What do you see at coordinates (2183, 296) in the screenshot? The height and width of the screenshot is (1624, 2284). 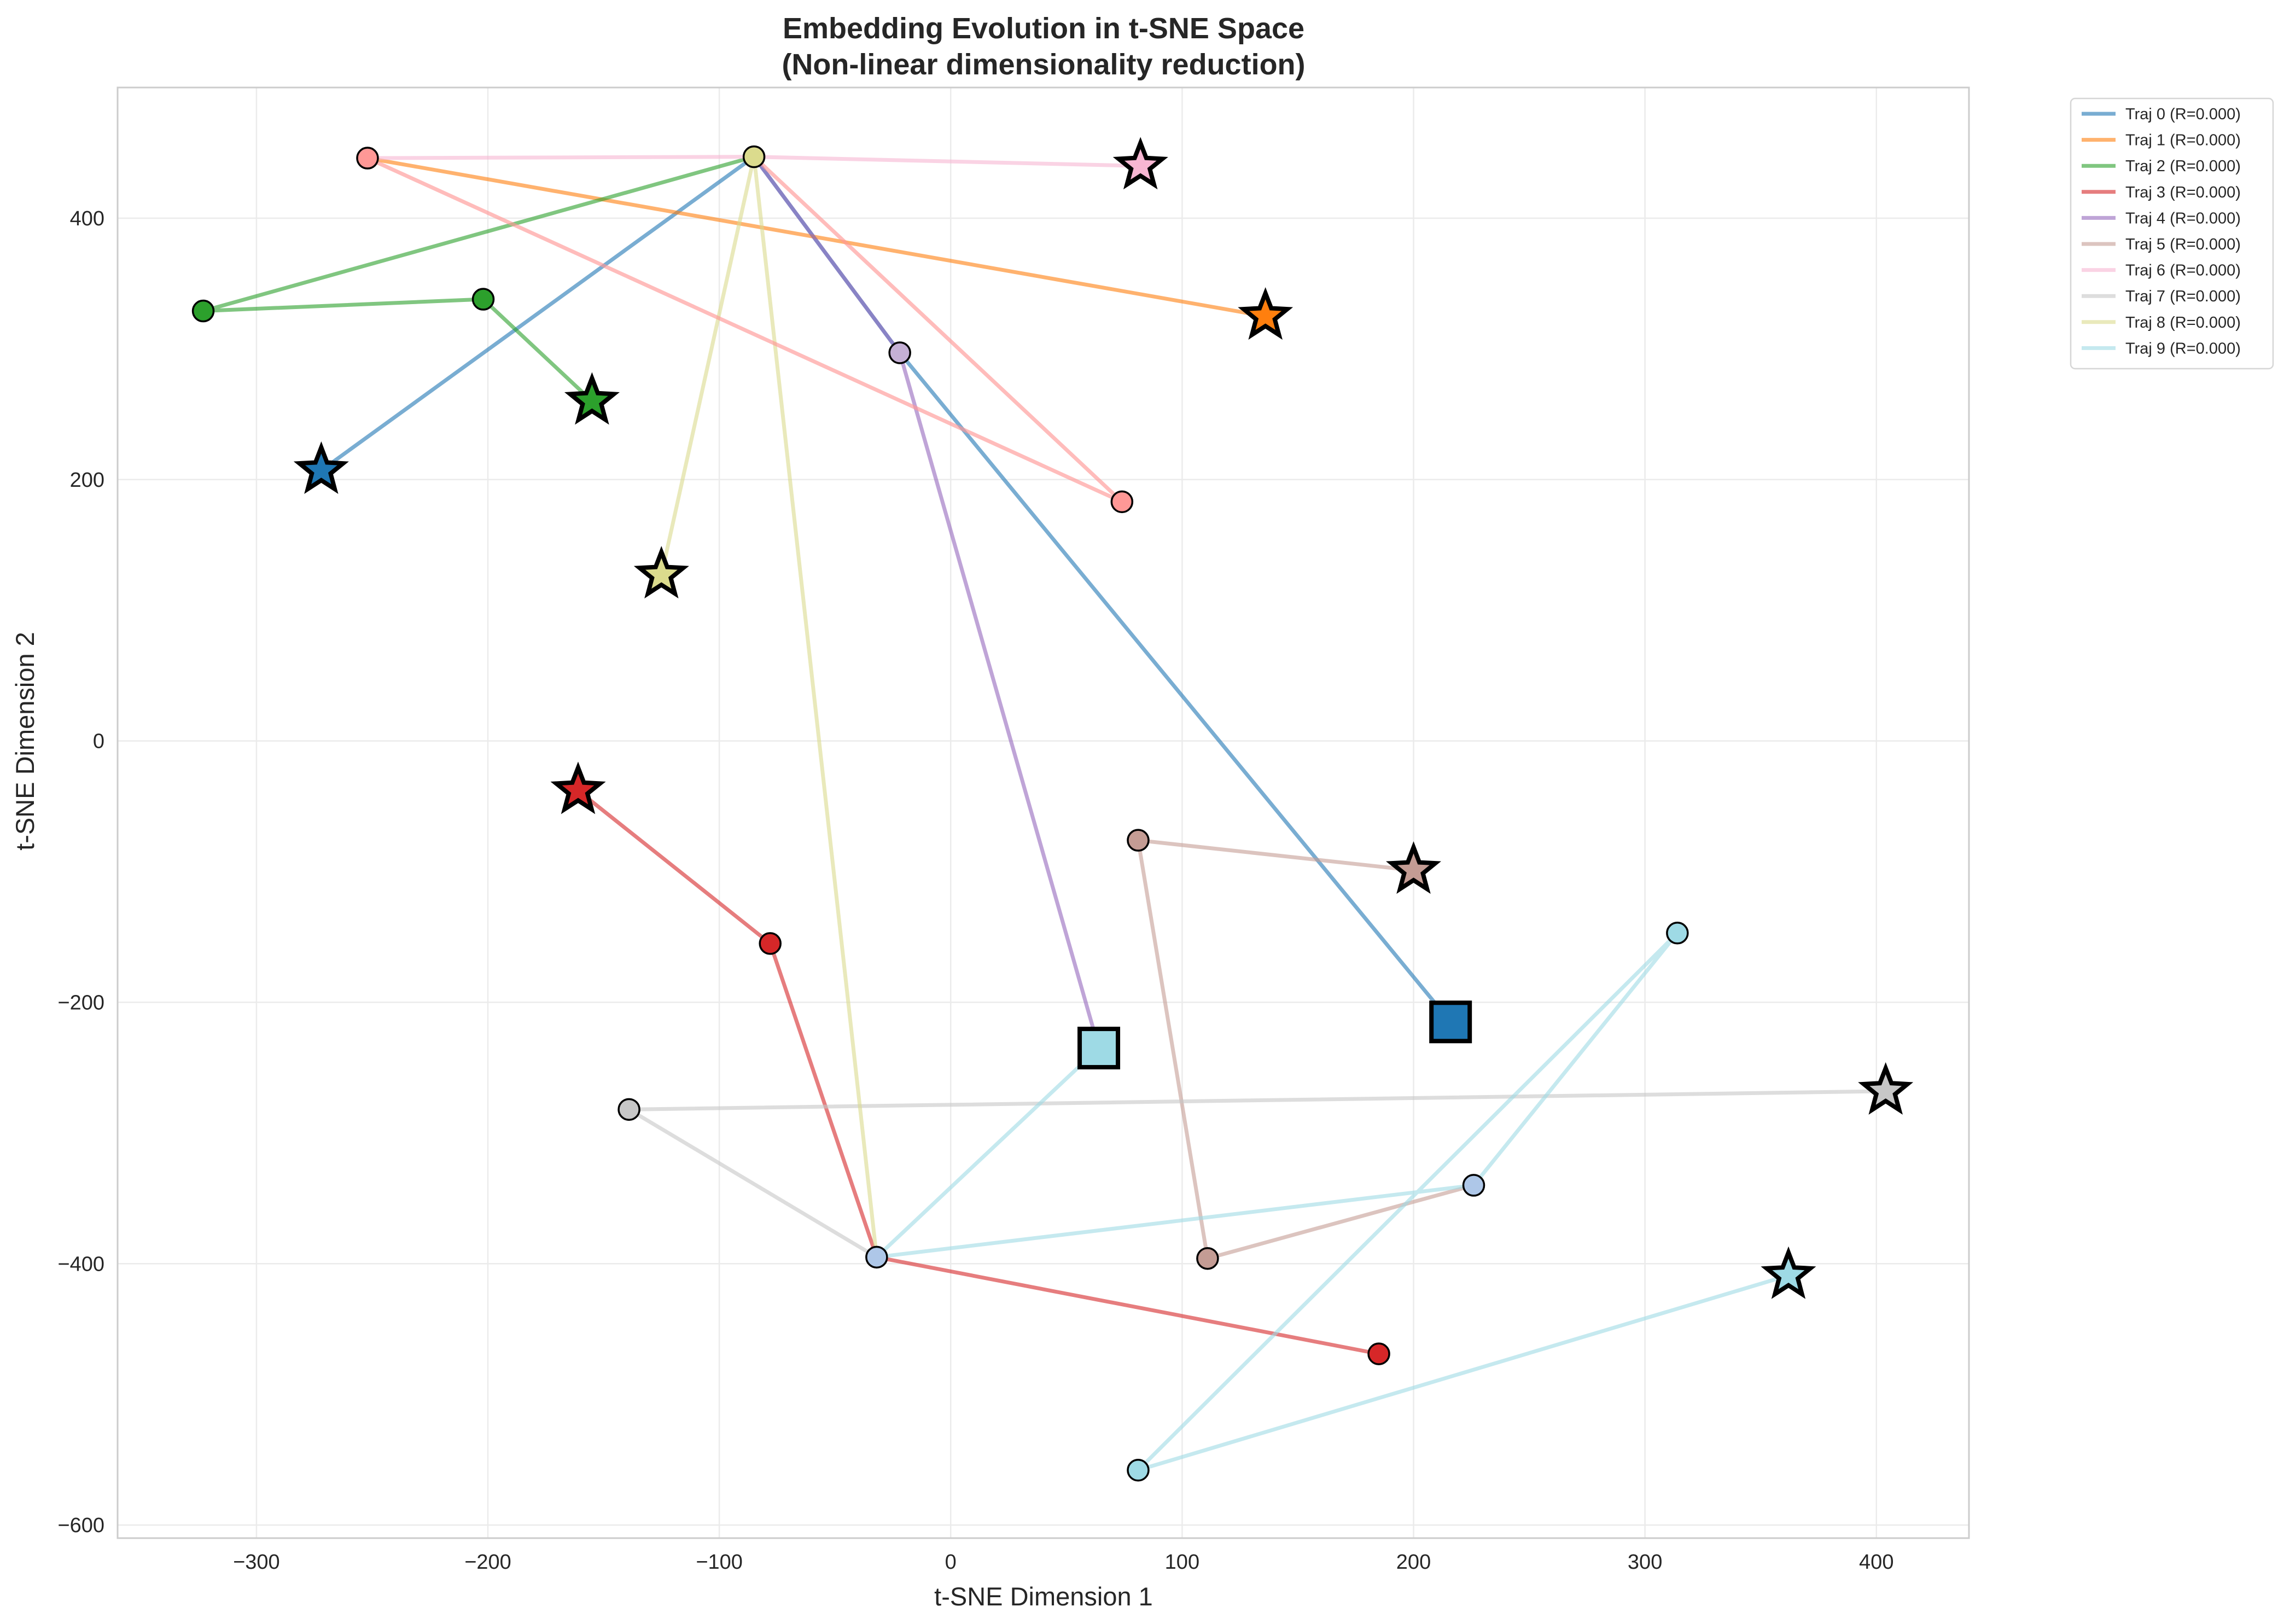 I see `legend-label: Traj 7 (R=0.000)` at bounding box center [2183, 296].